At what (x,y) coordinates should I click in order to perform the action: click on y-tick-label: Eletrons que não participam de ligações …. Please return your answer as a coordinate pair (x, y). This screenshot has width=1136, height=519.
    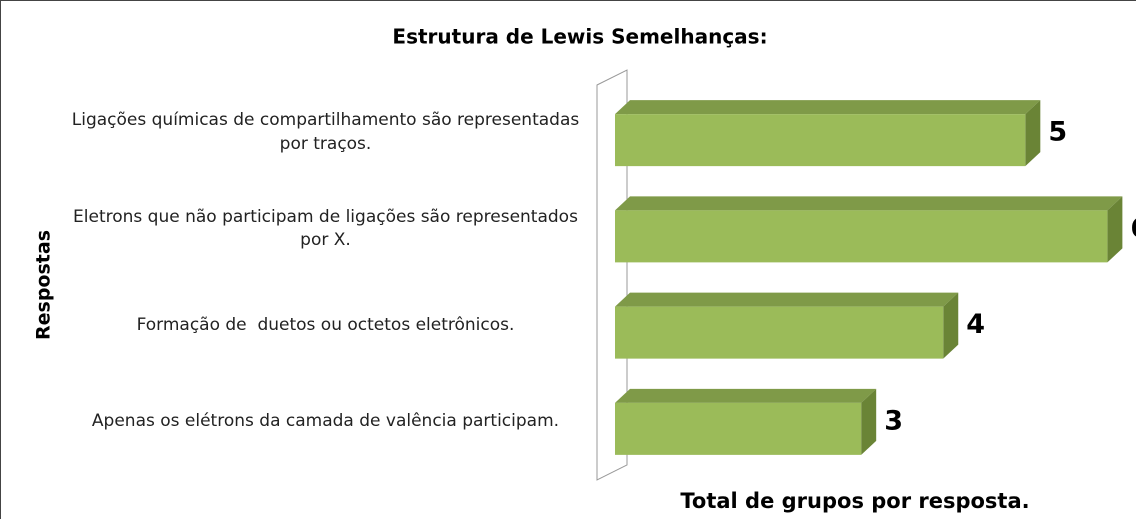
    Looking at the image, I should click on (328, 228).